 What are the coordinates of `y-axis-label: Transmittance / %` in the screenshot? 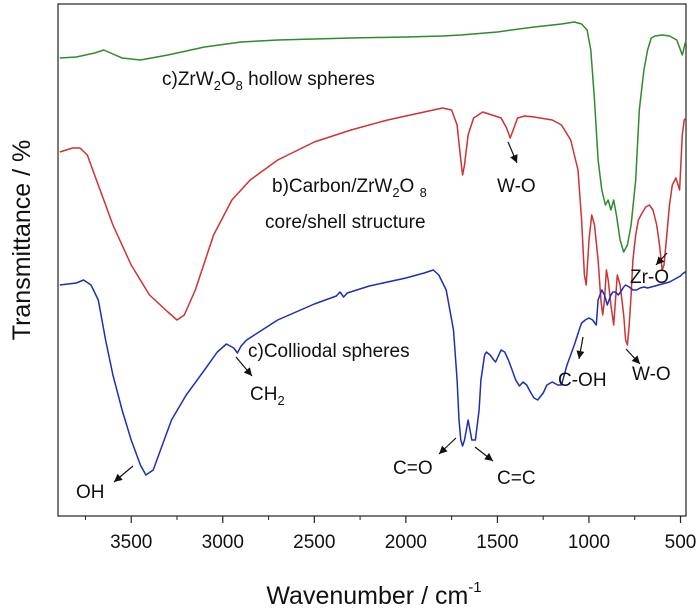 It's located at (22, 240).